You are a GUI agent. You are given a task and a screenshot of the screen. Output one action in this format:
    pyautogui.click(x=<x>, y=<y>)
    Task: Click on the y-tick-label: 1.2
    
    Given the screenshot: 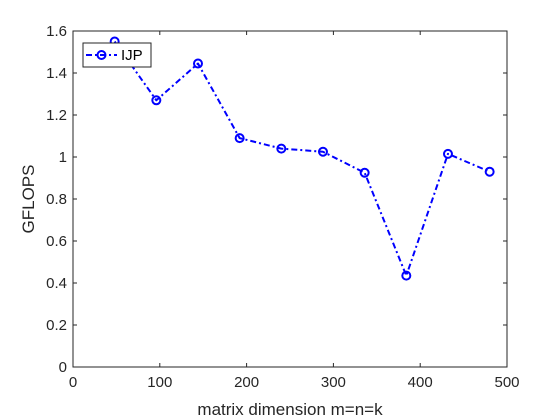 What is the action you would take?
    pyautogui.click(x=56, y=115)
    